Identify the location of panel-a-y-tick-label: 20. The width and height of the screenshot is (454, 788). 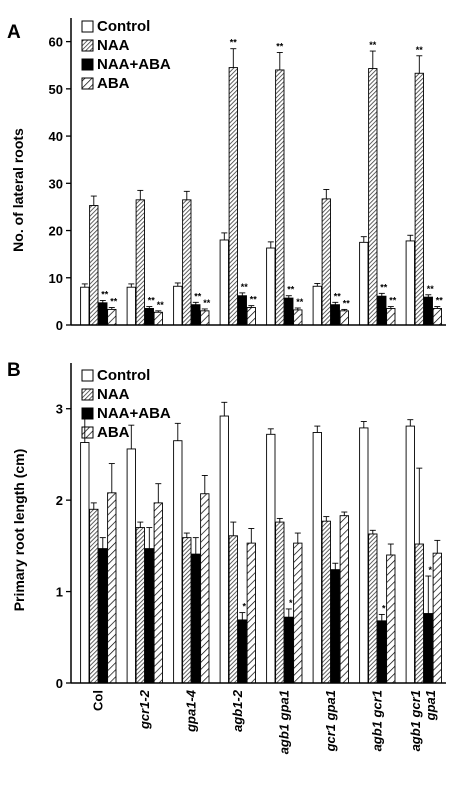
(56, 231).